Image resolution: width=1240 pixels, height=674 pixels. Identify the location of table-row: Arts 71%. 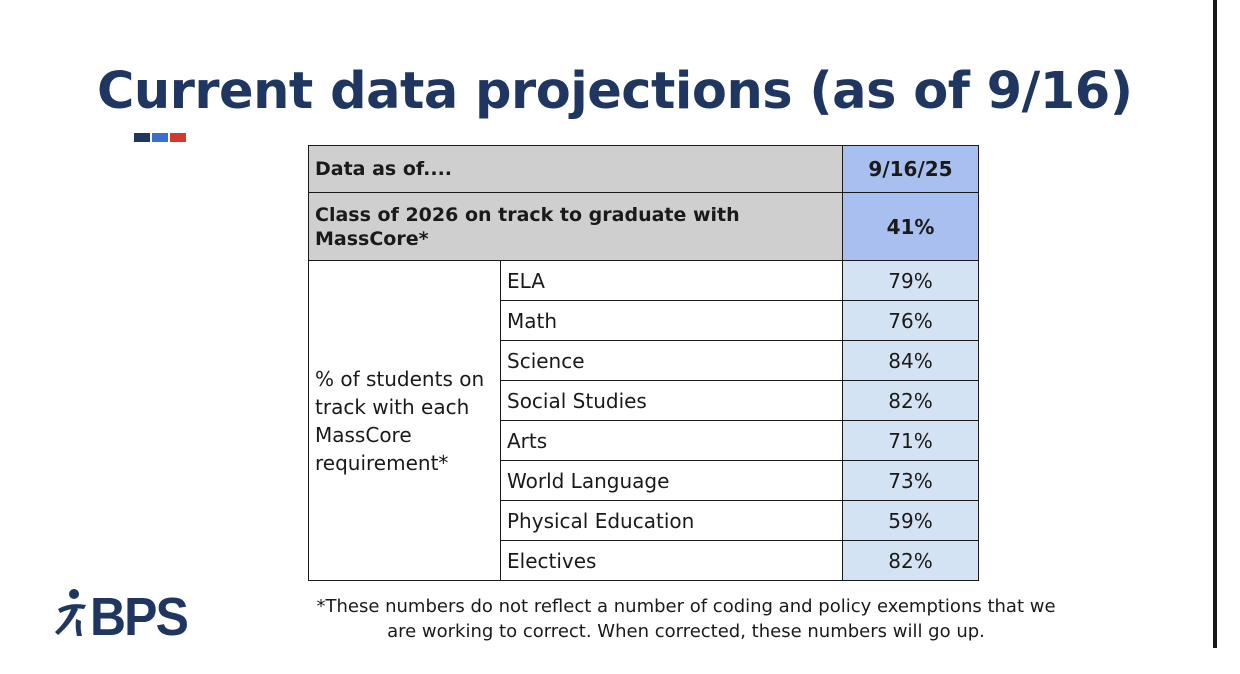
(644, 440).